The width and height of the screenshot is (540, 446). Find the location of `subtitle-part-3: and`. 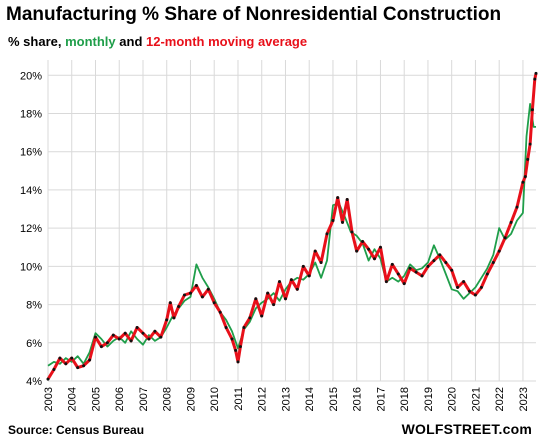

subtitle-part-3: and is located at coordinates (130, 41).